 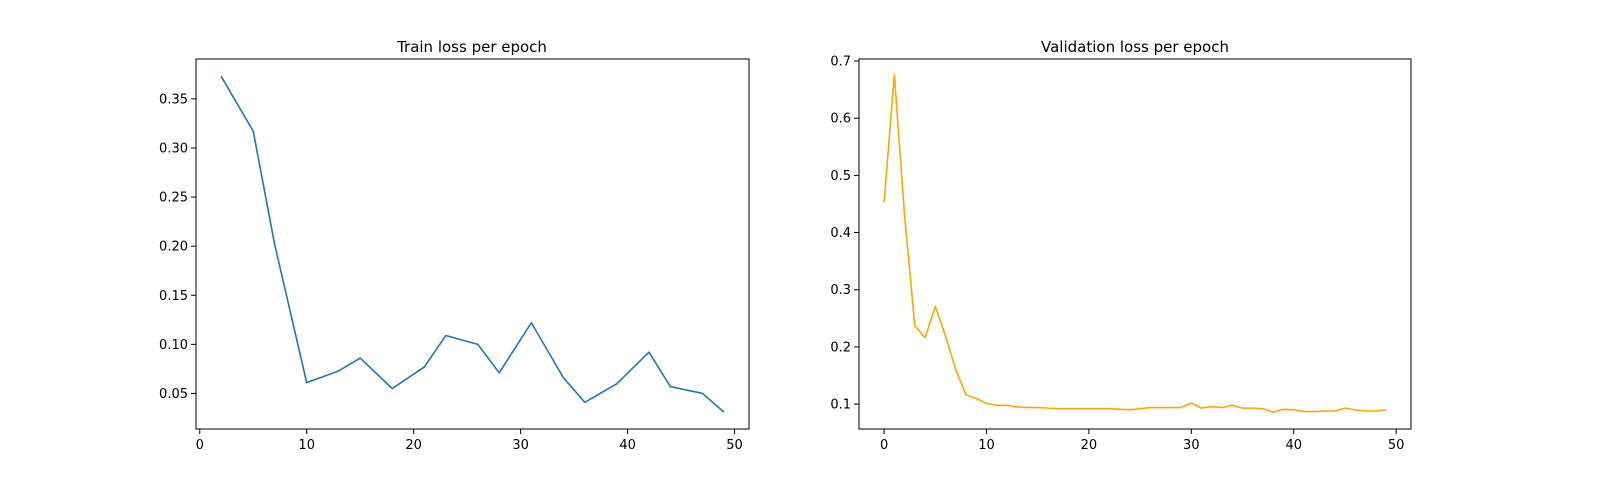 I want to click on validation-loss-title: Validation loss per epoch, so click(x=1135, y=47).